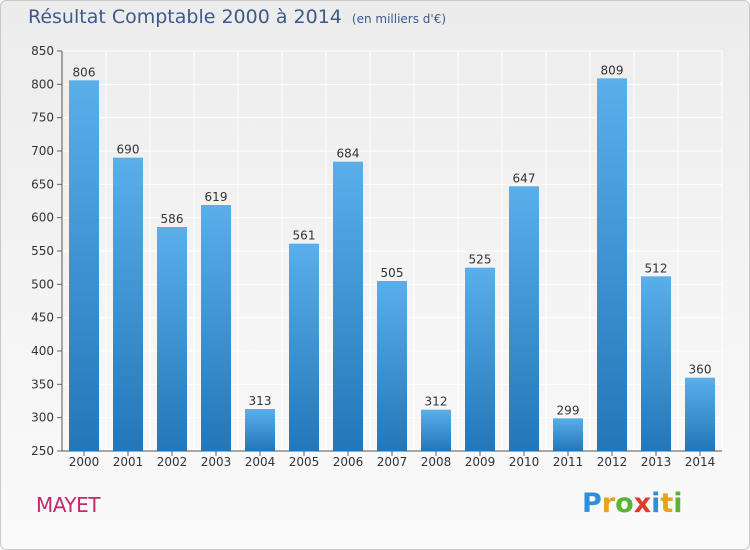 Image resolution: width=750 pixels, height=550 pixels. What do you see at coordinates (42, 351) in the screenshot?
I see `y-tick-label: 400` at bounding box center [42, 351].